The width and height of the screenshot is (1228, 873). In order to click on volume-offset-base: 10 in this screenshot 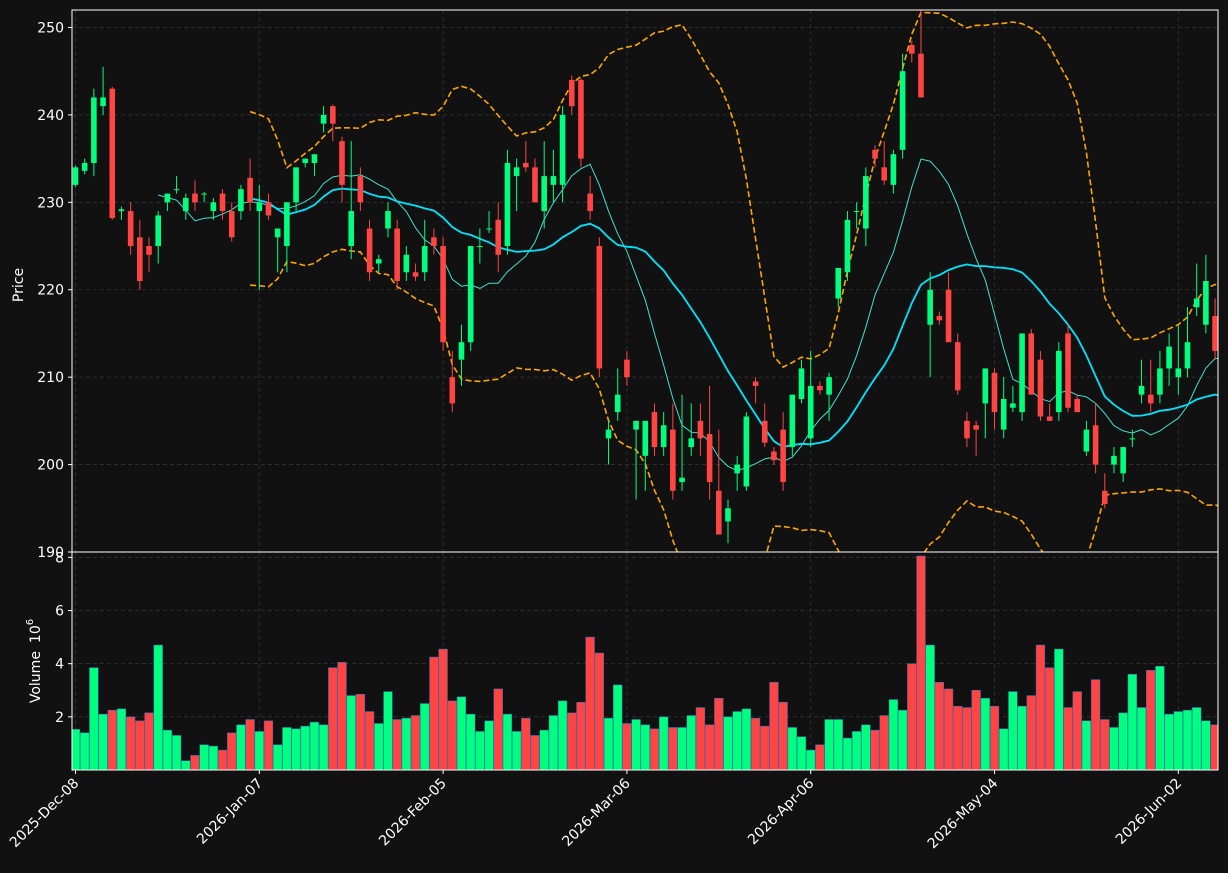, I will do `click(36, 634)`.